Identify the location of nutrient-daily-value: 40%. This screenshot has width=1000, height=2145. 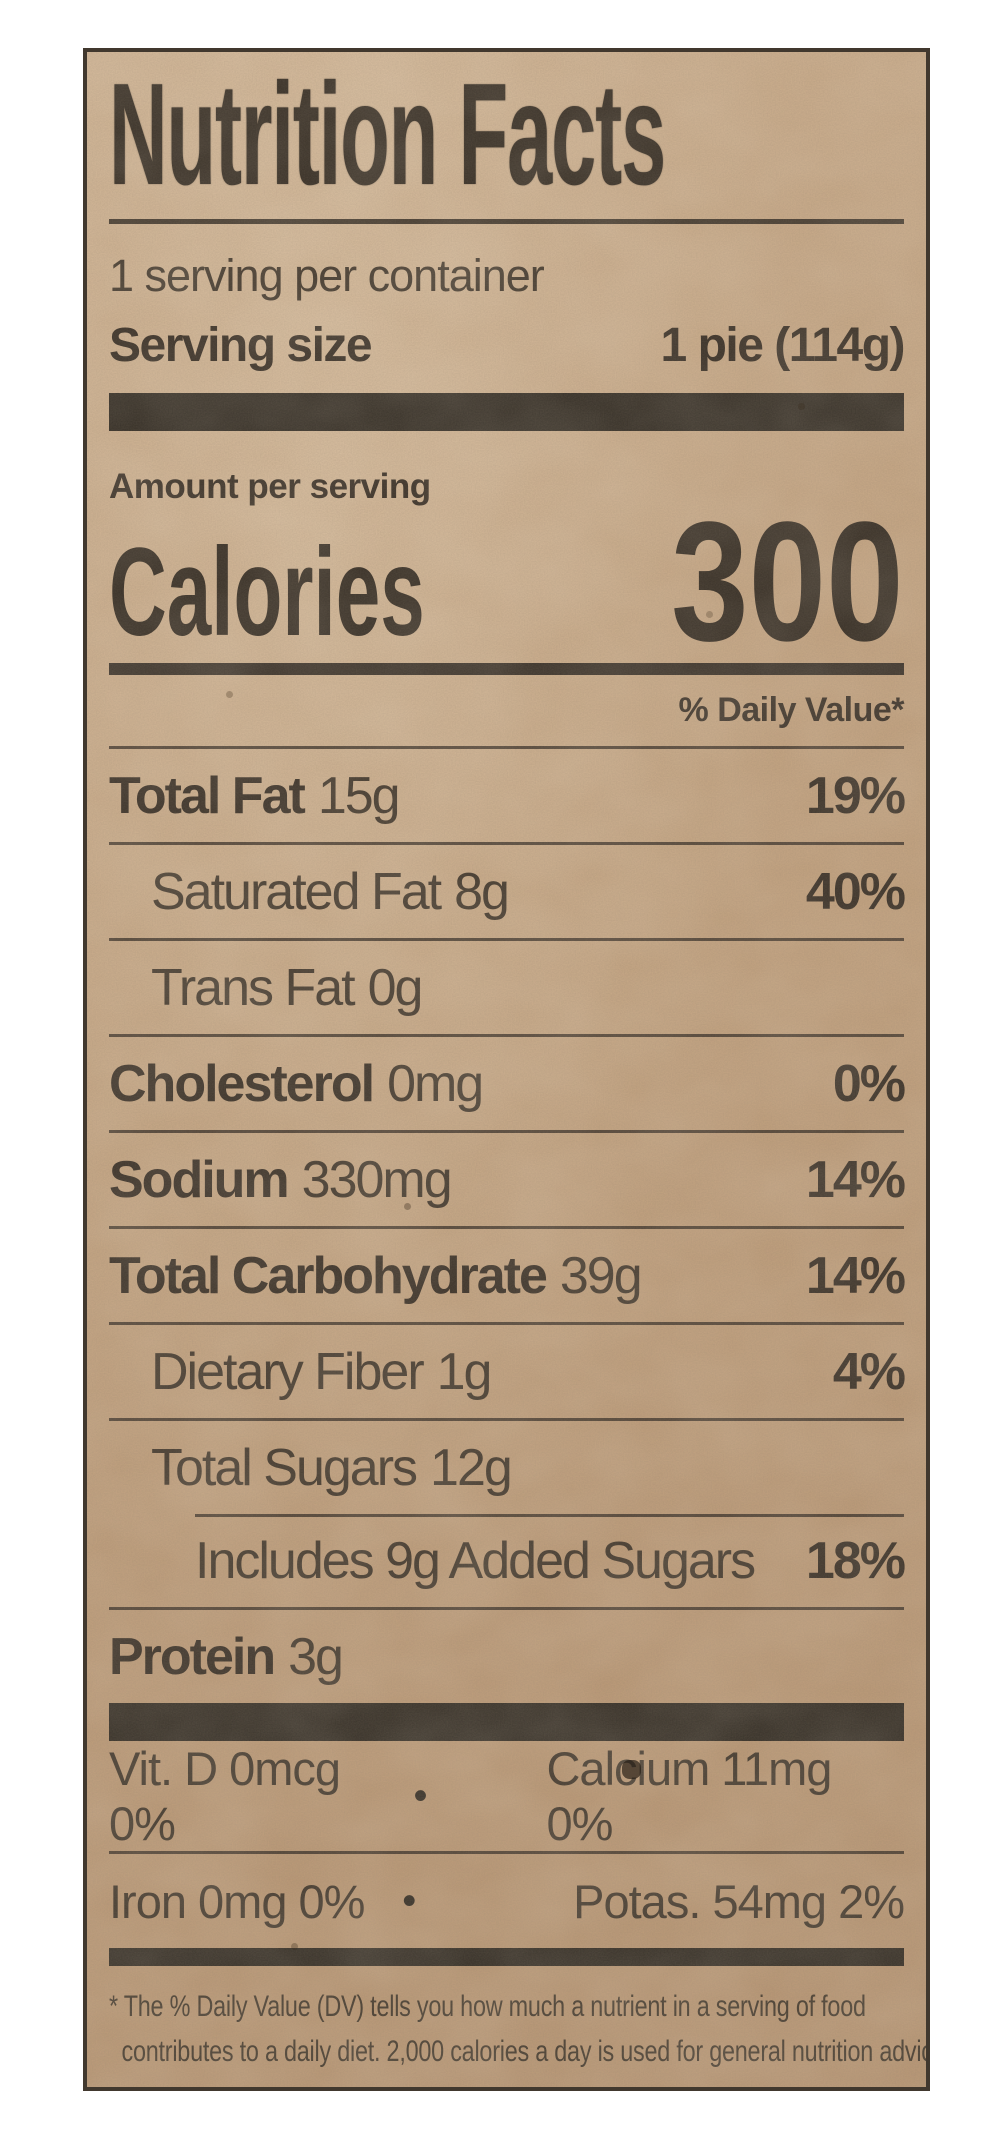
(855, 891).